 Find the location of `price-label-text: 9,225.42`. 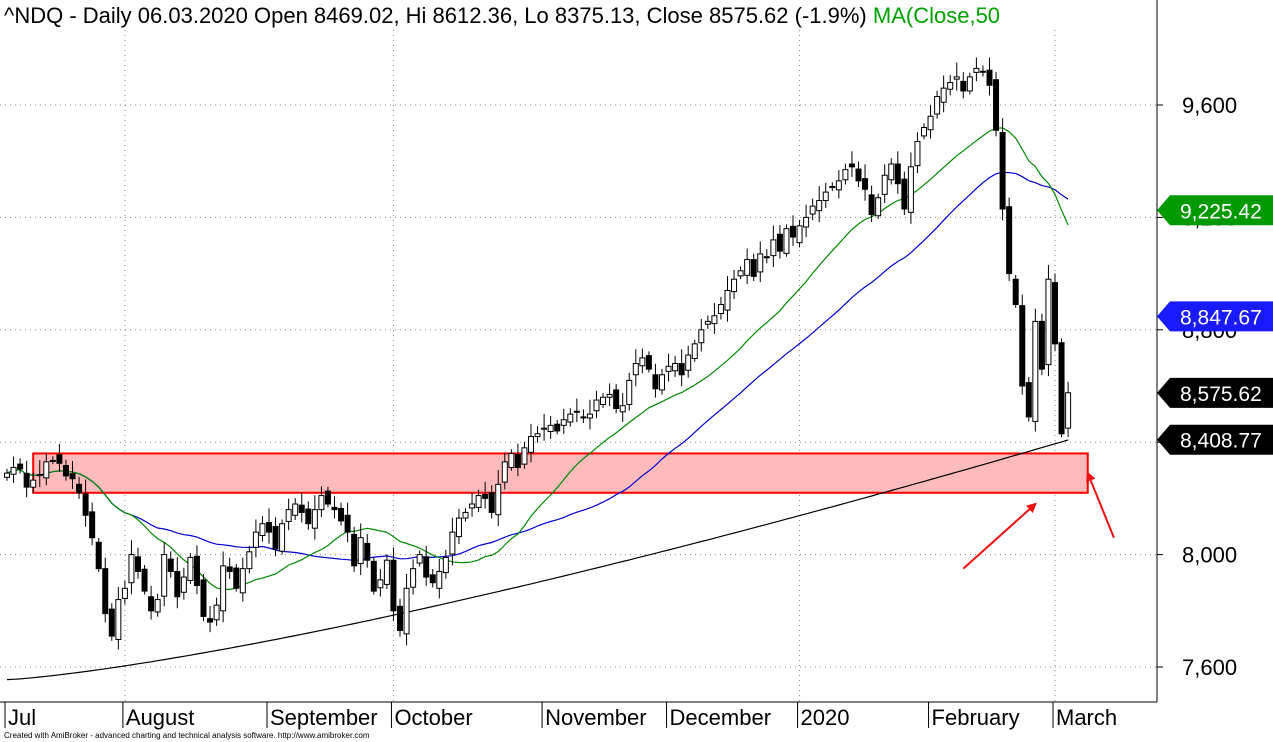

price-label-text: 9,225.42 is located at coordinates (1221, 211).